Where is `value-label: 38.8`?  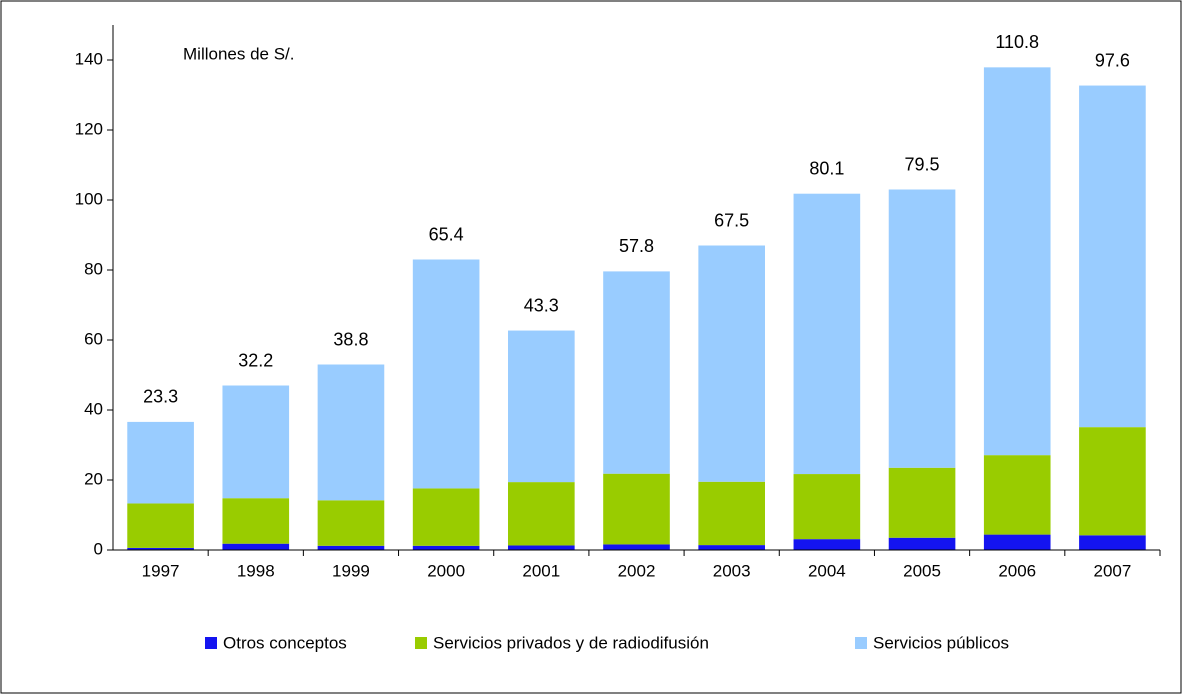
value-label: 38.8 is located at coordinates (350, 339).